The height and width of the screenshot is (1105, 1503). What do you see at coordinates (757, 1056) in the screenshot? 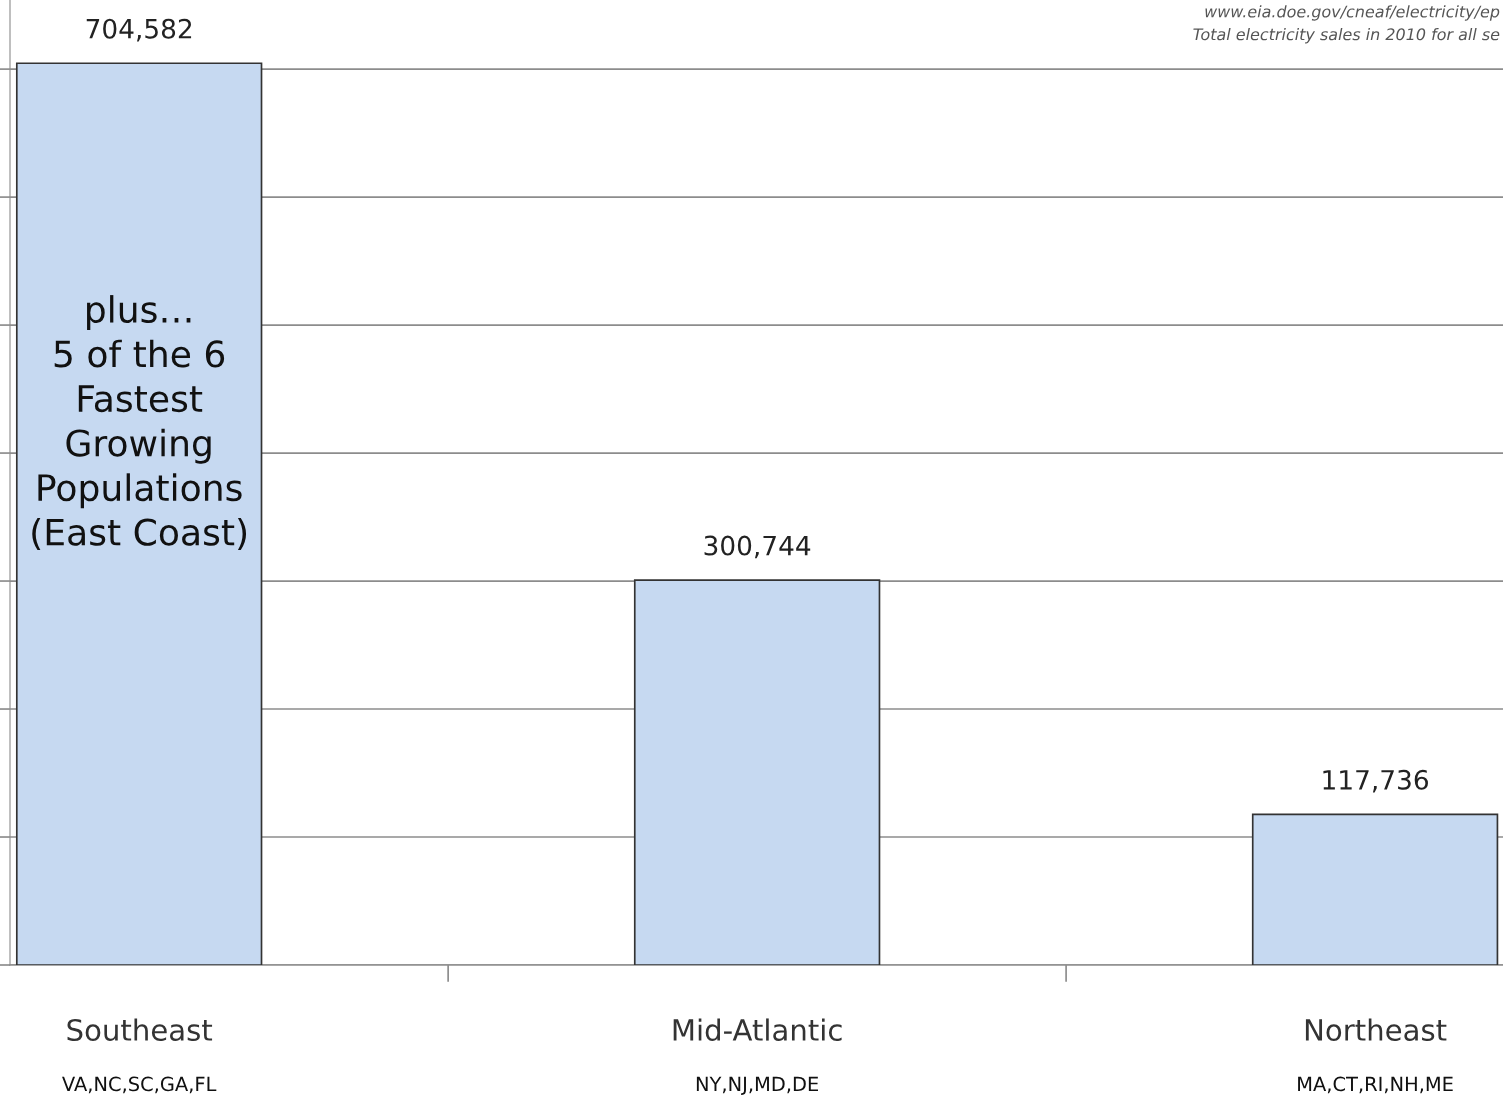
I see `category-label: Mid-Atlantic NY,NJ,MD,DE` at bounding box center [757, 1056].